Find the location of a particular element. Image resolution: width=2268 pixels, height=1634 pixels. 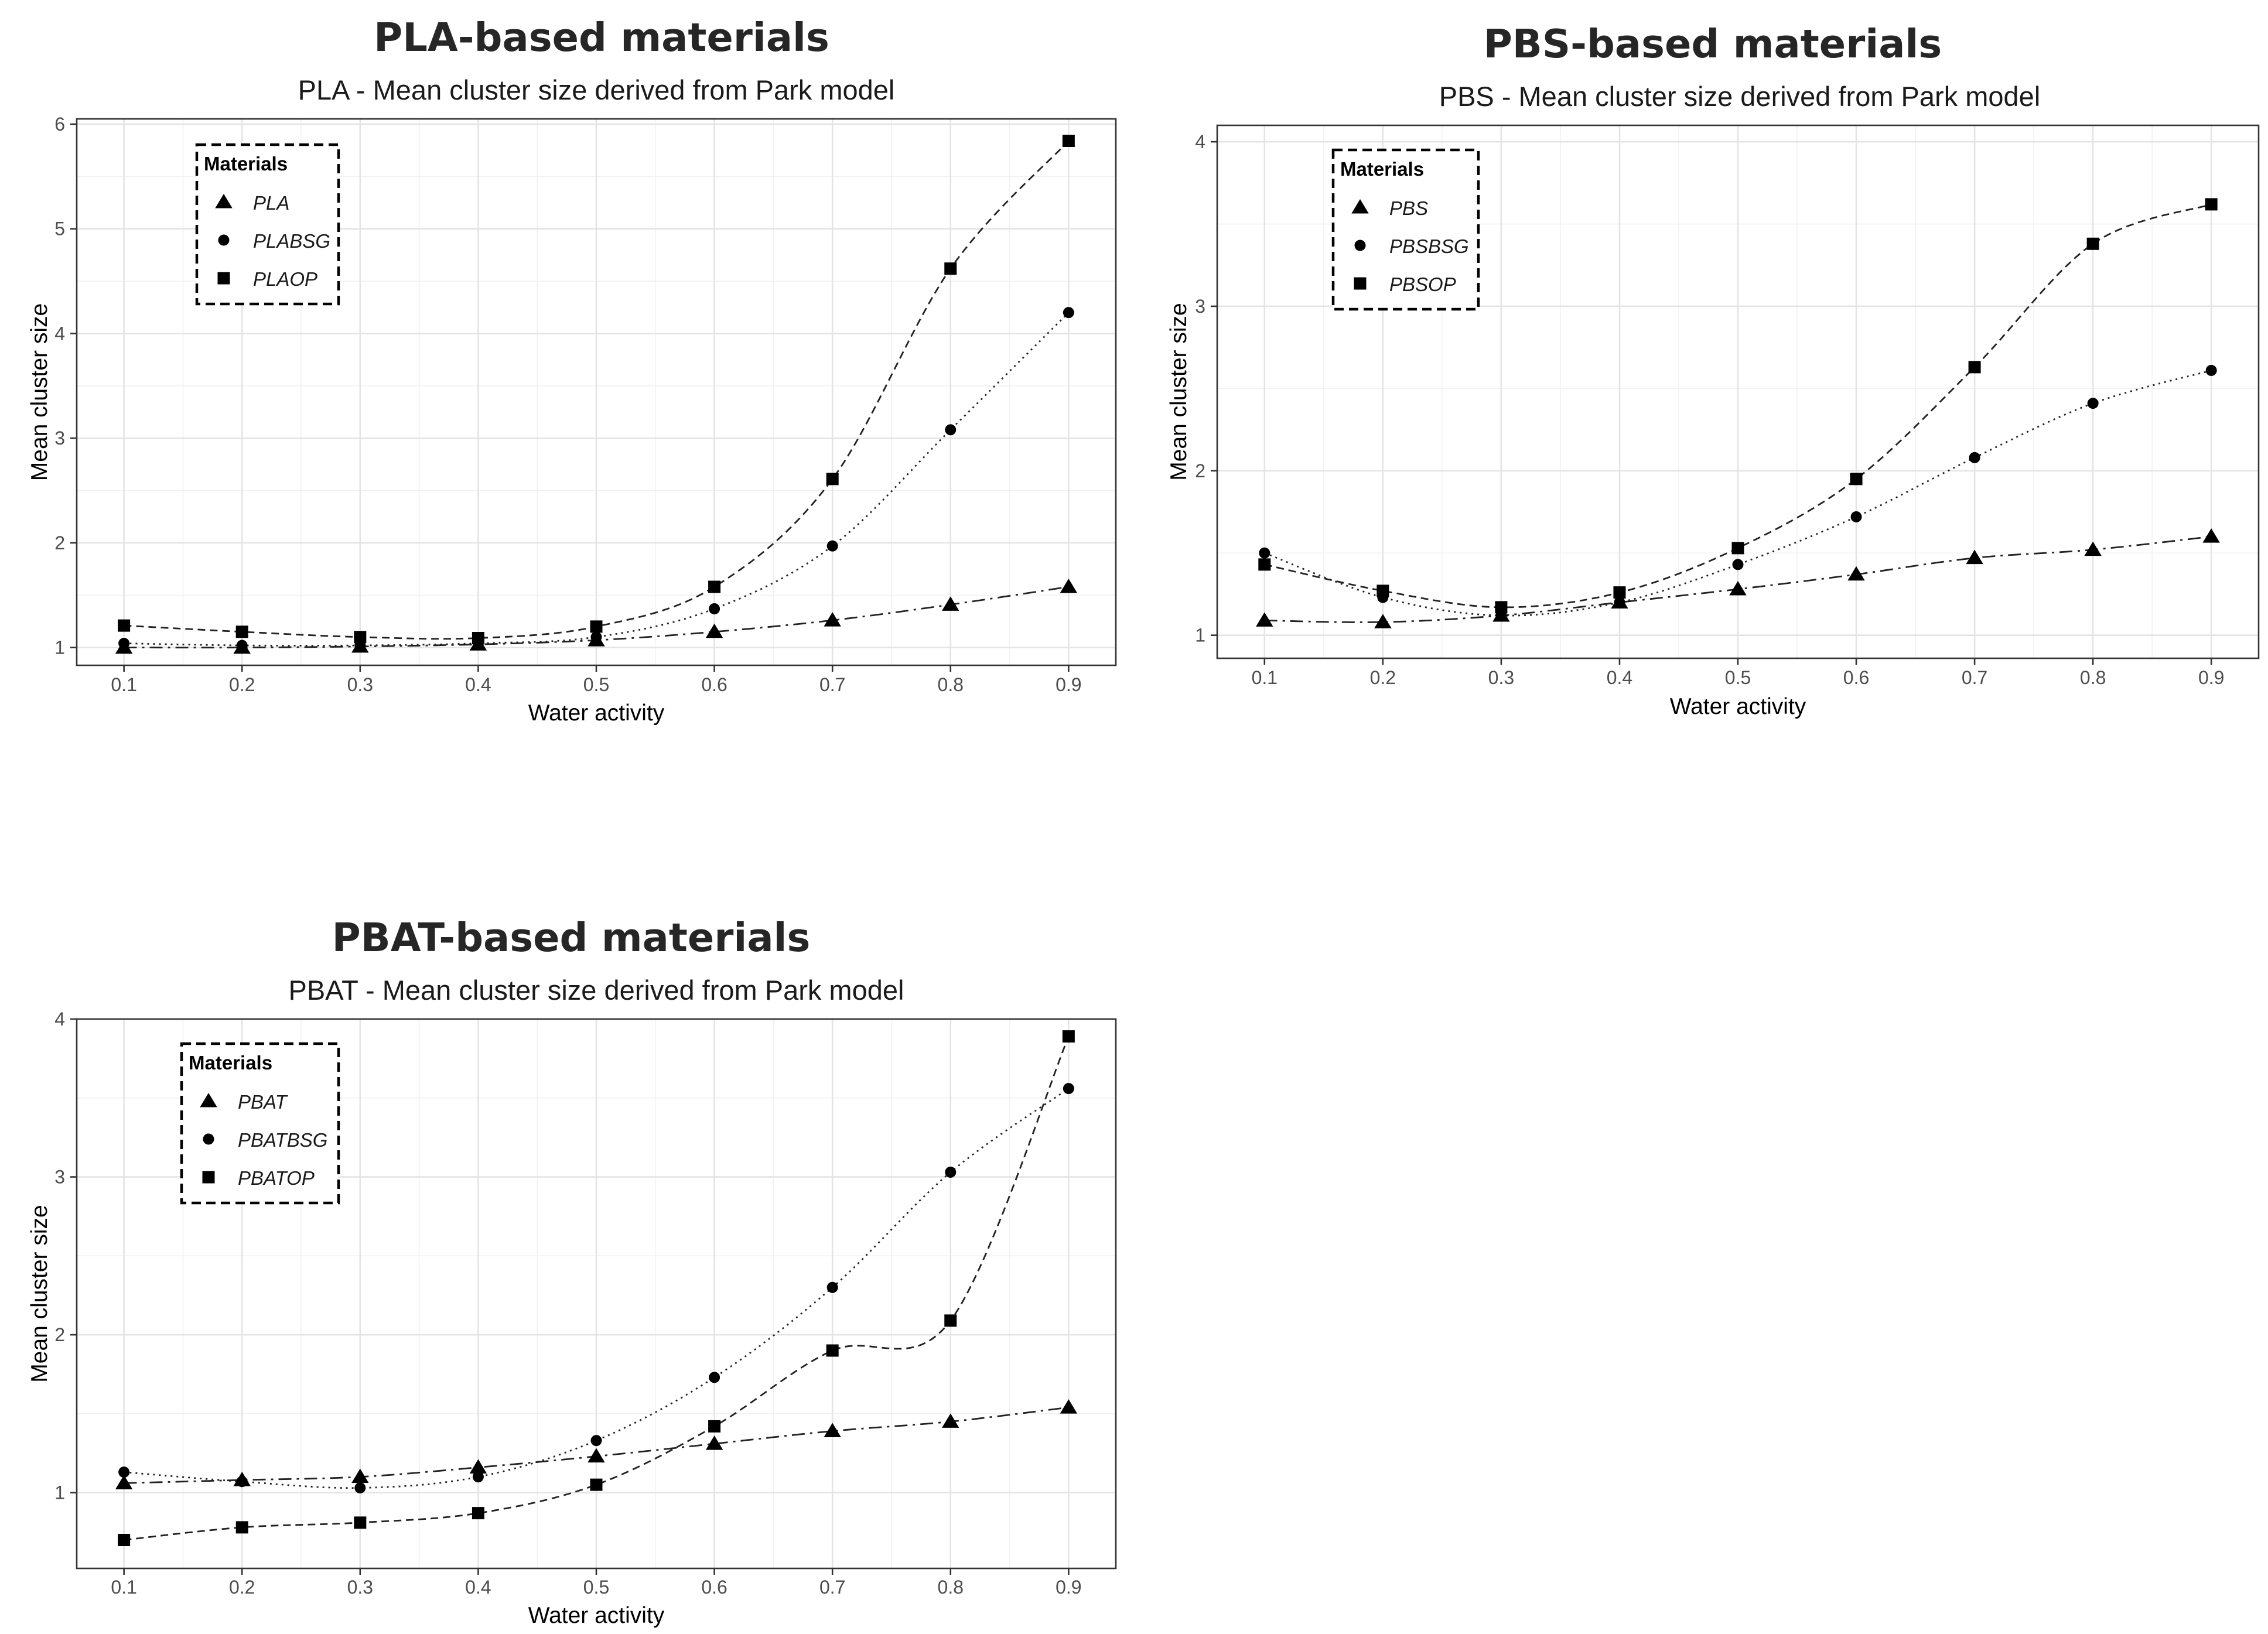

x-axis-title: Water activity is located at coordinates (596, 713).